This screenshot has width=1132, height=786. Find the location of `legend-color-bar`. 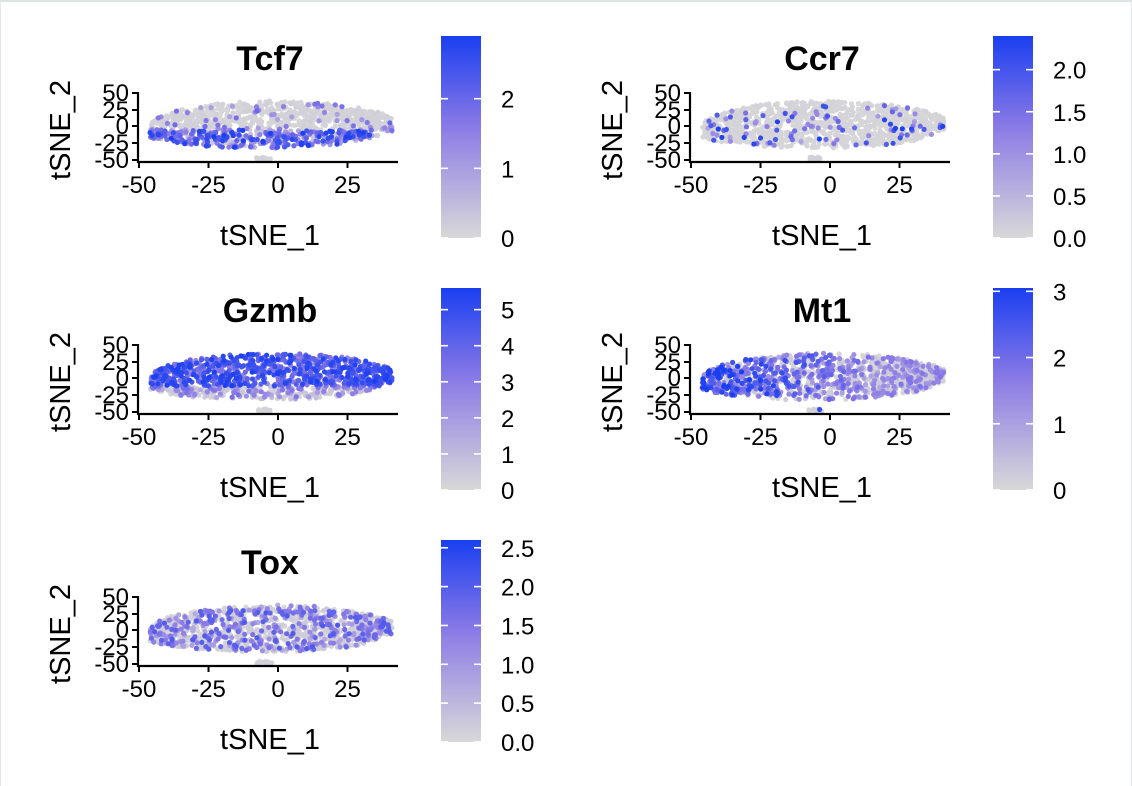

legend-color-bar is located at coordinates (461, 137).